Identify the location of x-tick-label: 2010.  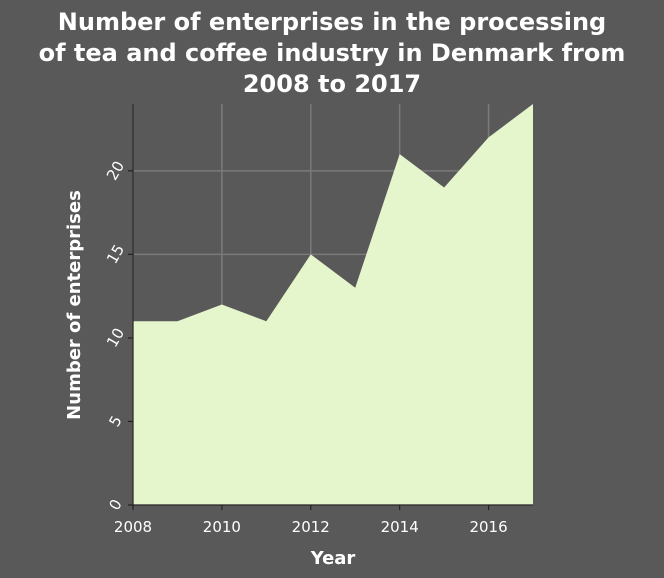
(222, 527).